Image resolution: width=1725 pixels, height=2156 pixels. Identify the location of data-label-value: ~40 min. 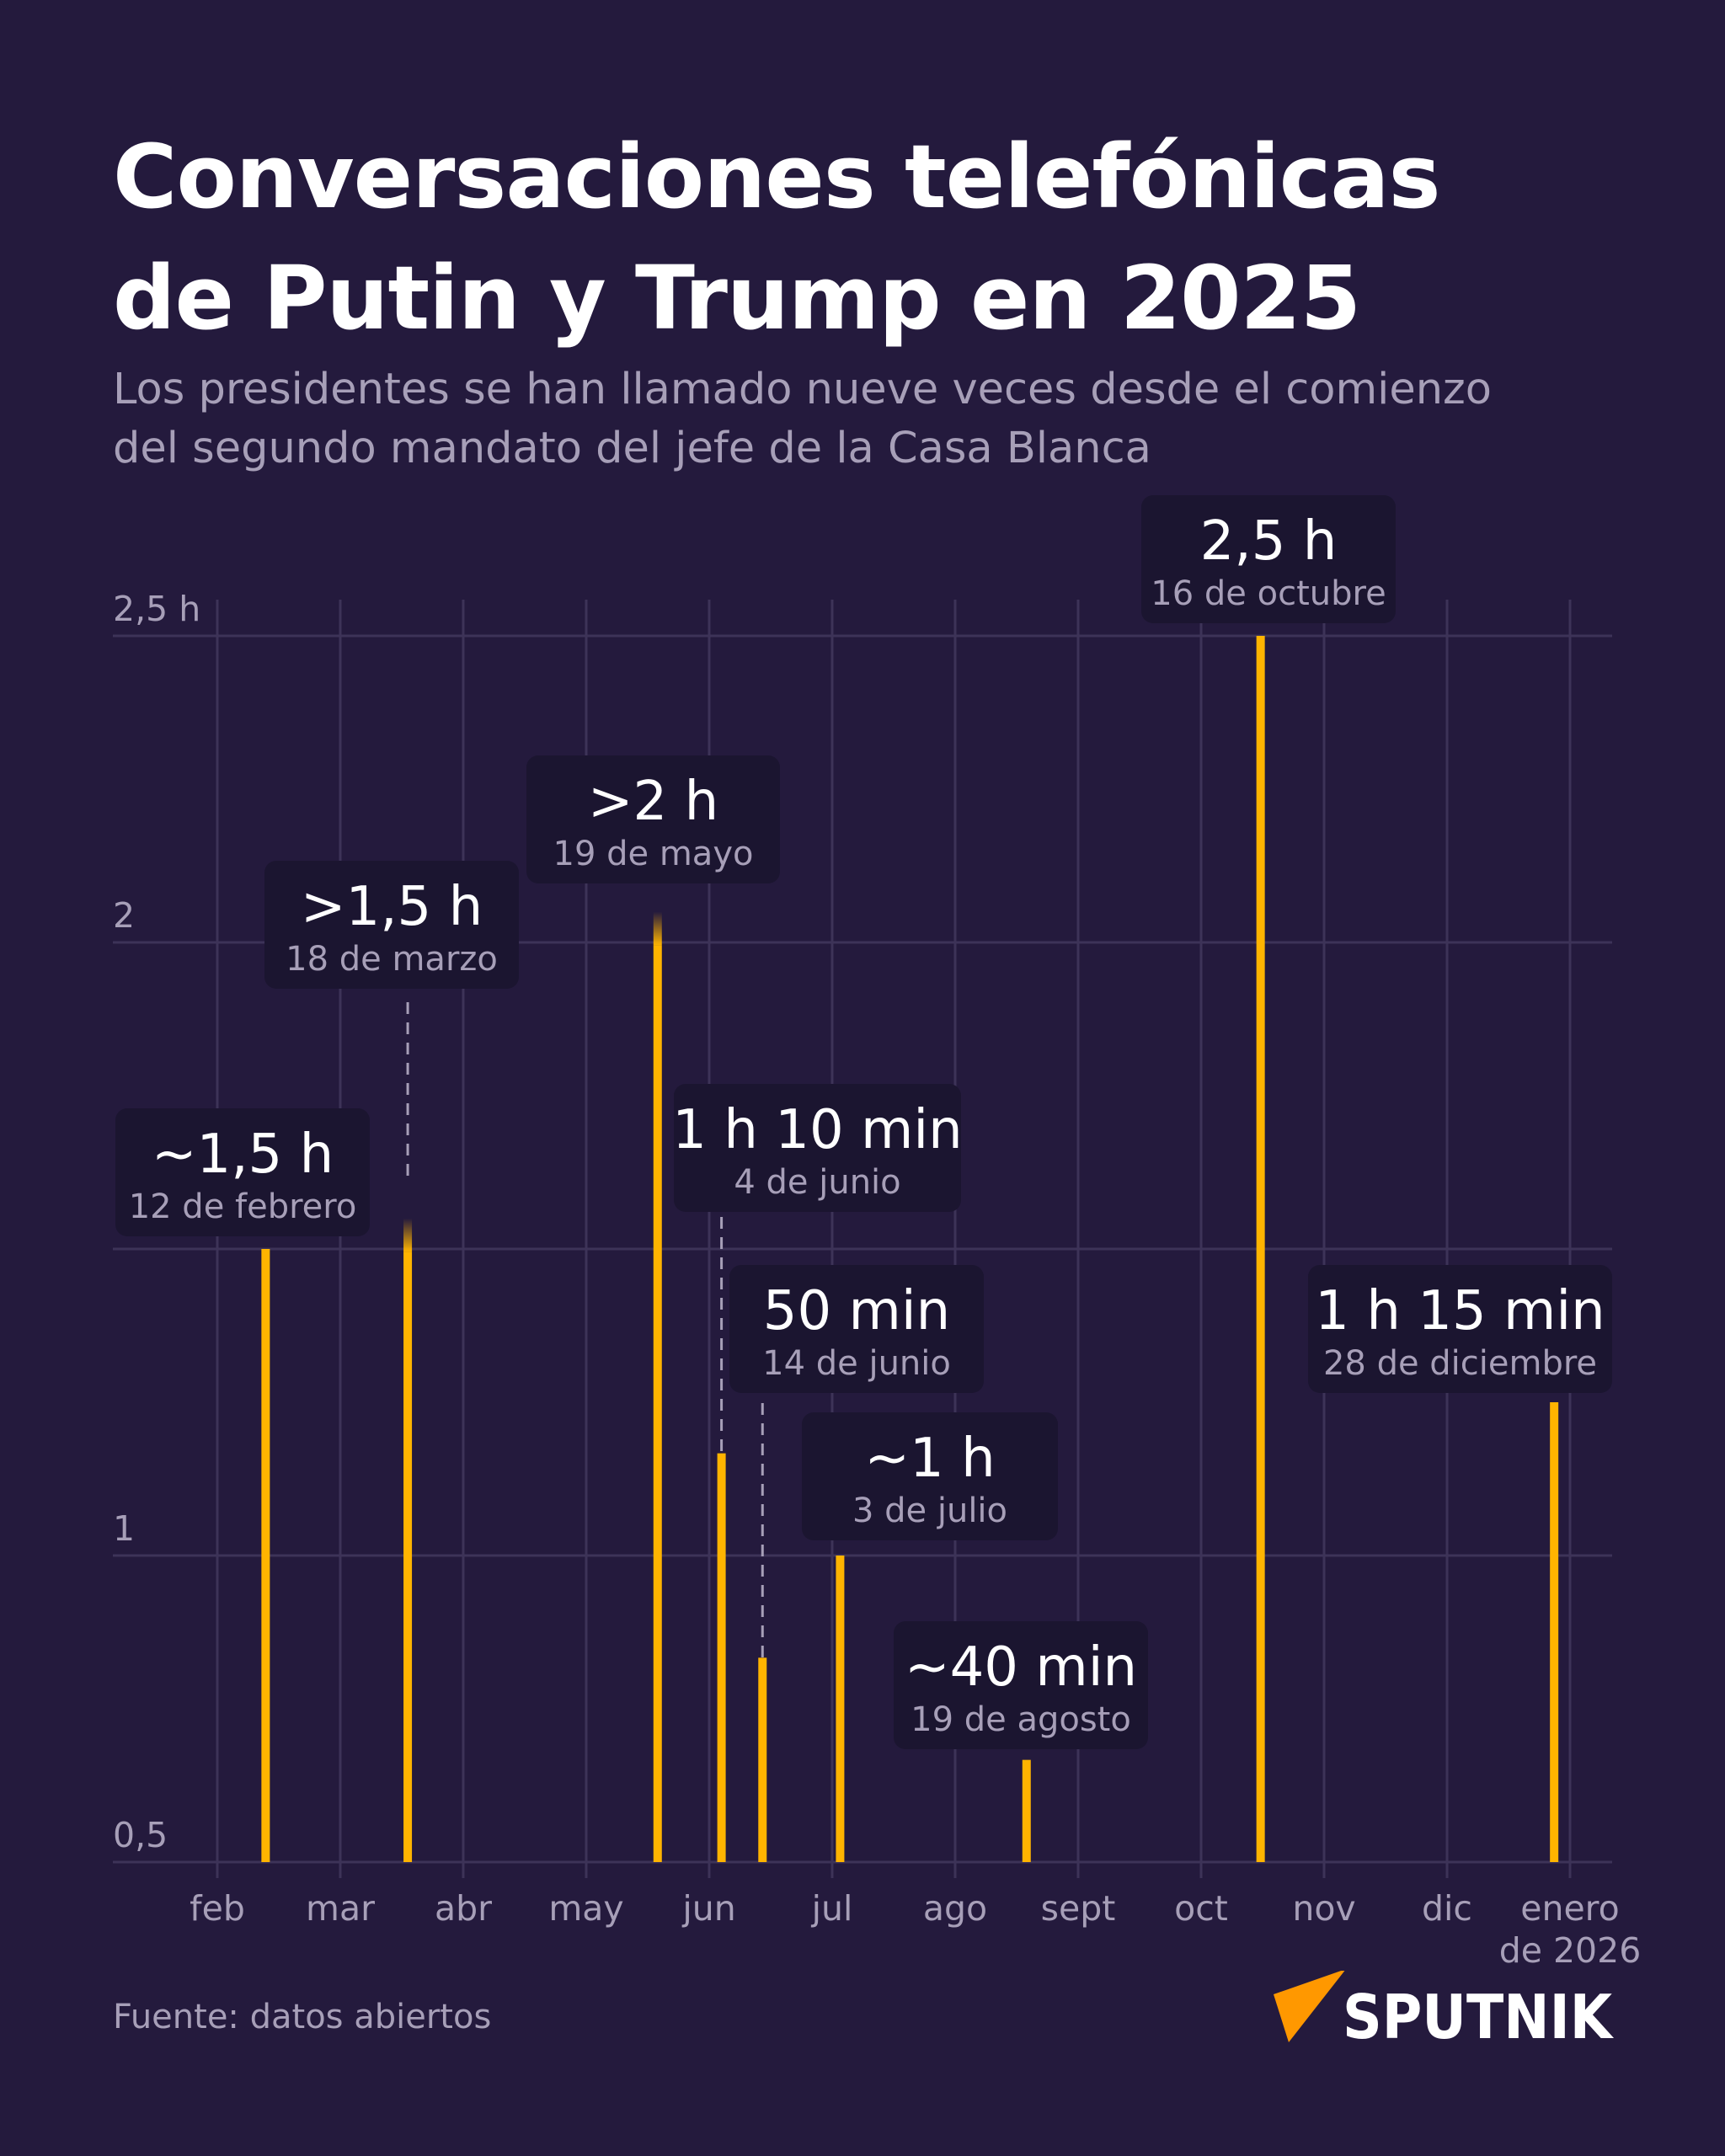
(1021, 1667).